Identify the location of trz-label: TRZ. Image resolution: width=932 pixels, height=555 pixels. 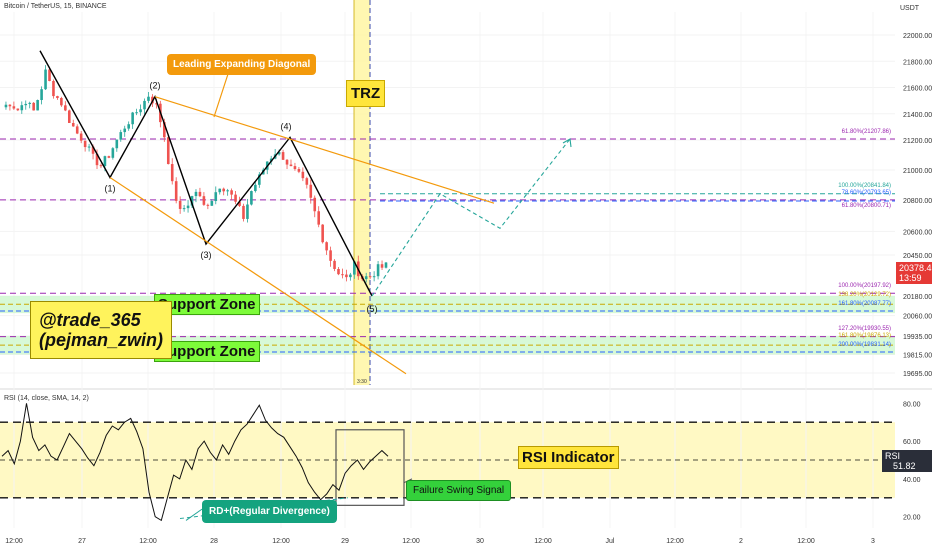
(366, 93).